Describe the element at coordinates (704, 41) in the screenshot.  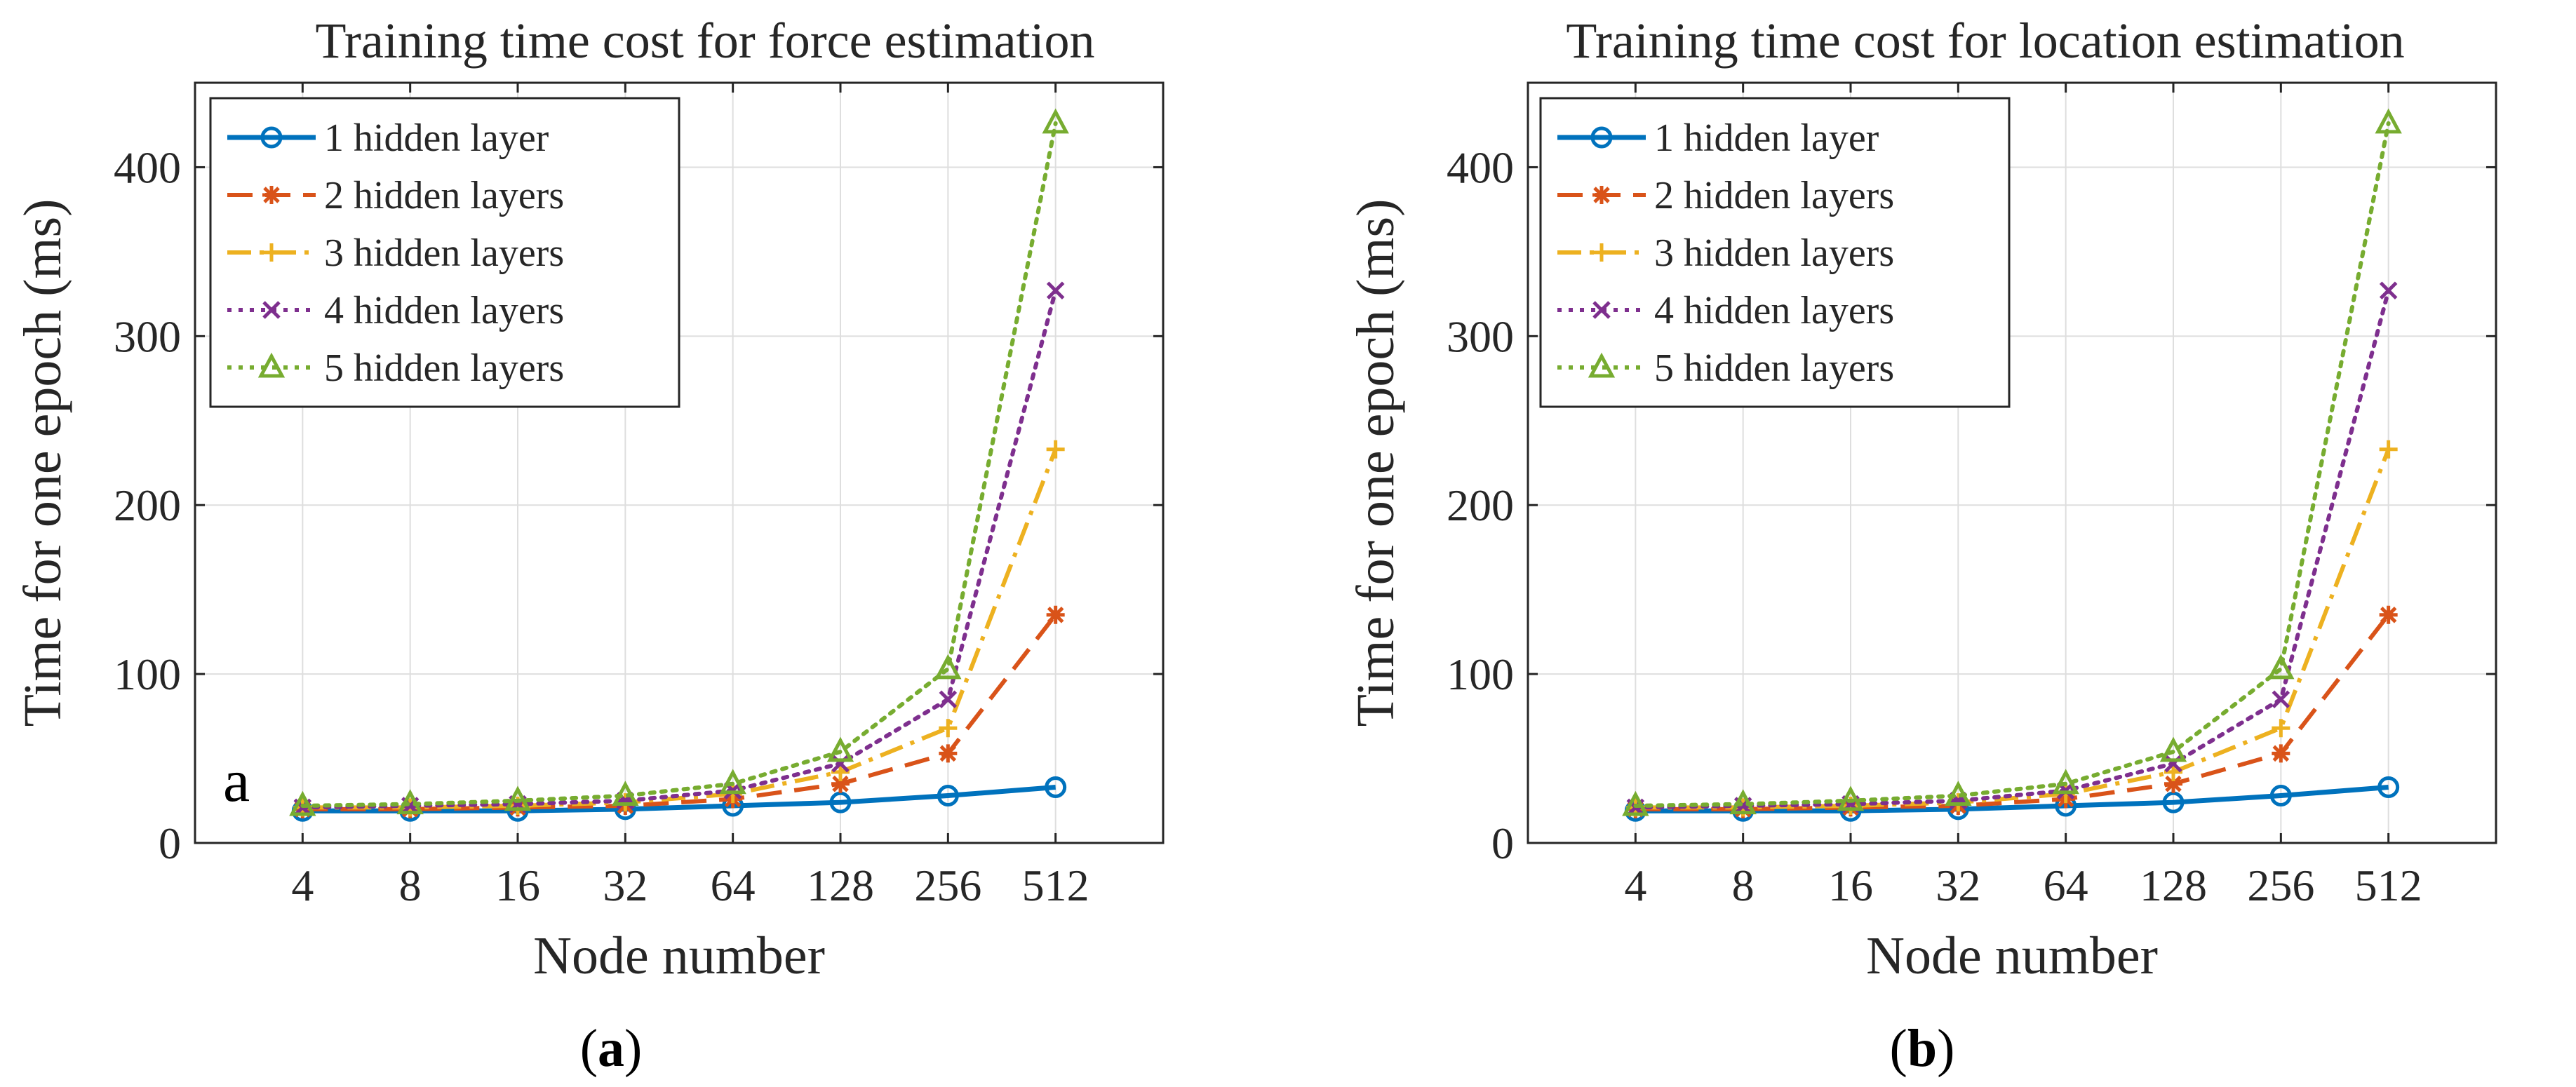
I see `chart-title: Training time cost for force estimation` at that location.